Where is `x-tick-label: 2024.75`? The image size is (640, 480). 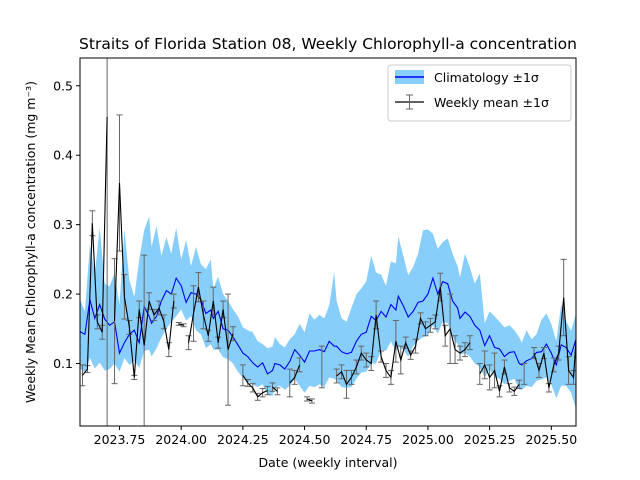 x-tick-label: 2024.75 is located at coordinates (366, 439).